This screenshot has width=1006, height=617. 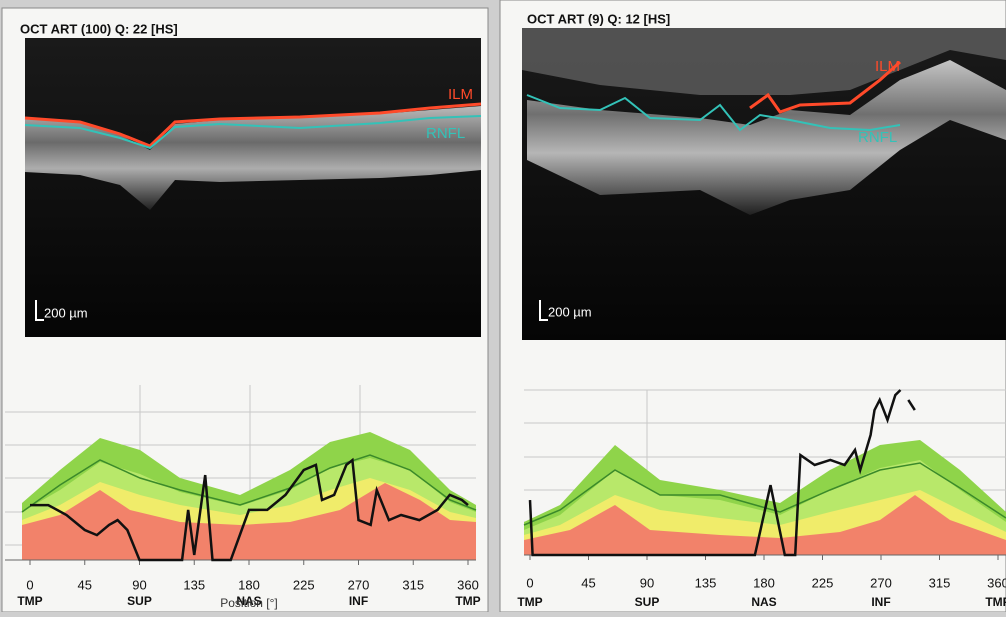 What do you see at coordinates (598, 18) in the screenshot?
I see `panel-header: OCT ART (9) Q: 12 [HS]` at bounding box center [598, 18].